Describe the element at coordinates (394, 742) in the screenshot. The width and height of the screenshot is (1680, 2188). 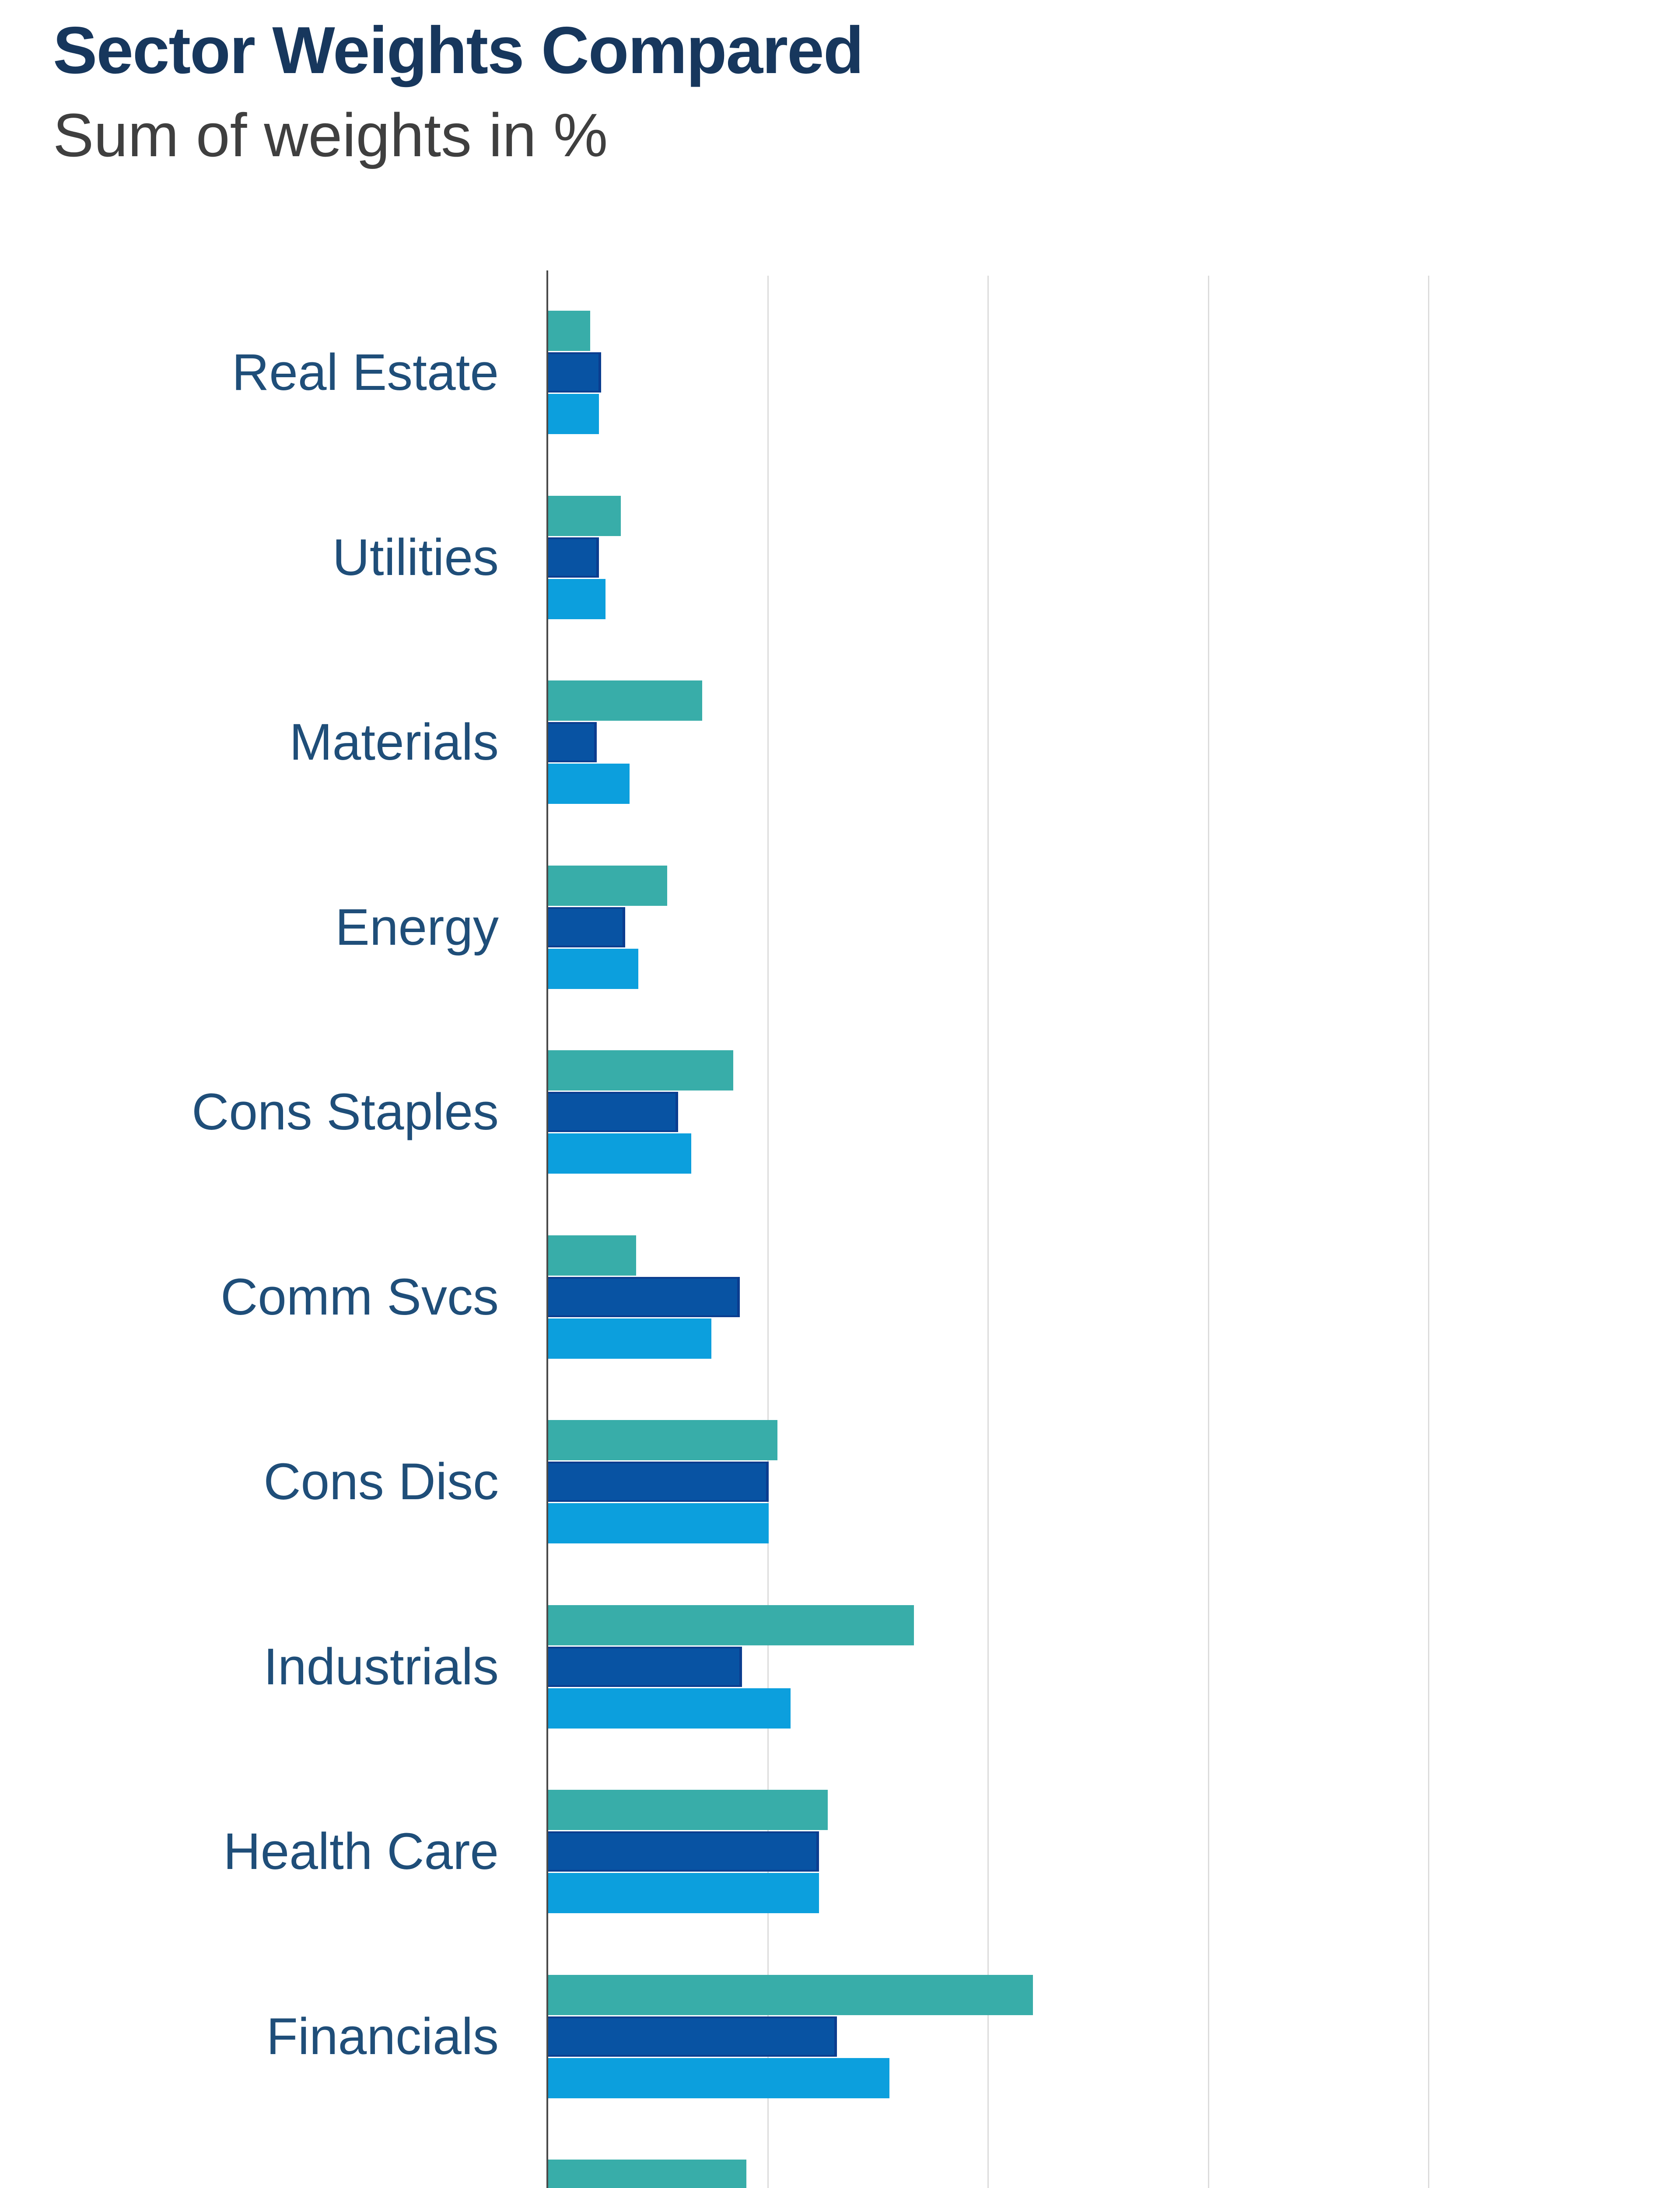
I see `category-label: Materials` at that location.